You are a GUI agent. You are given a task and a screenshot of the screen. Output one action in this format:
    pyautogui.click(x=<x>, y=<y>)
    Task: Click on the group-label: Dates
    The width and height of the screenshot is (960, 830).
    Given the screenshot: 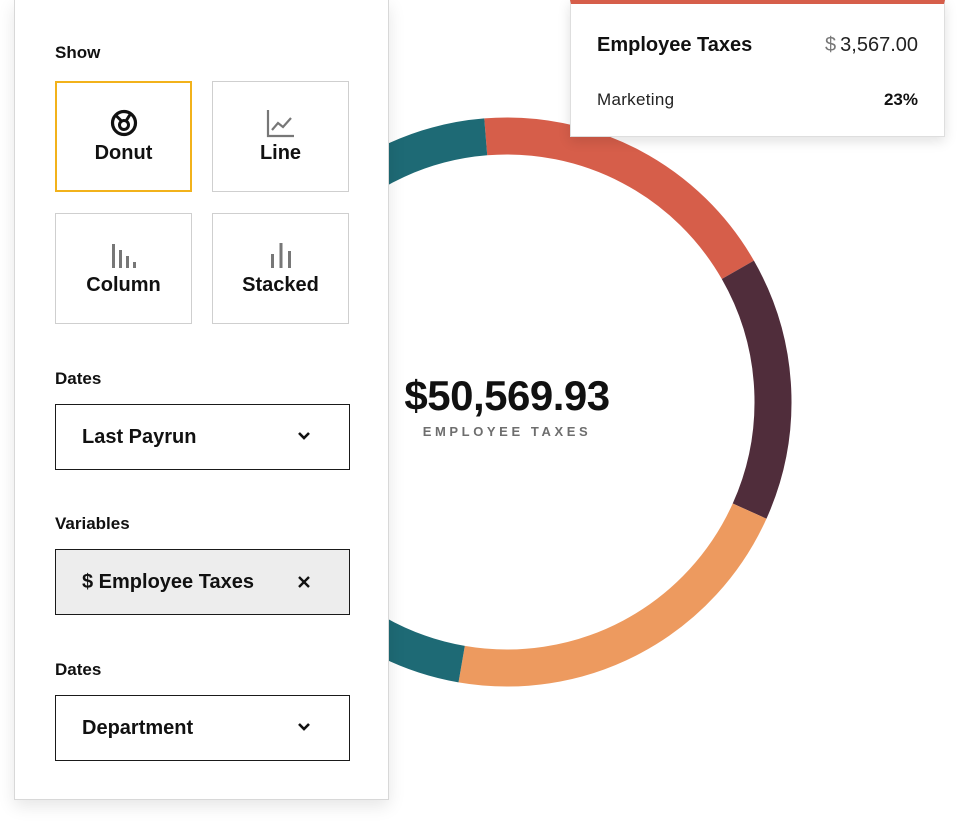 What is the action you would take?
    pyautogui.click(x=78, y=669)
    